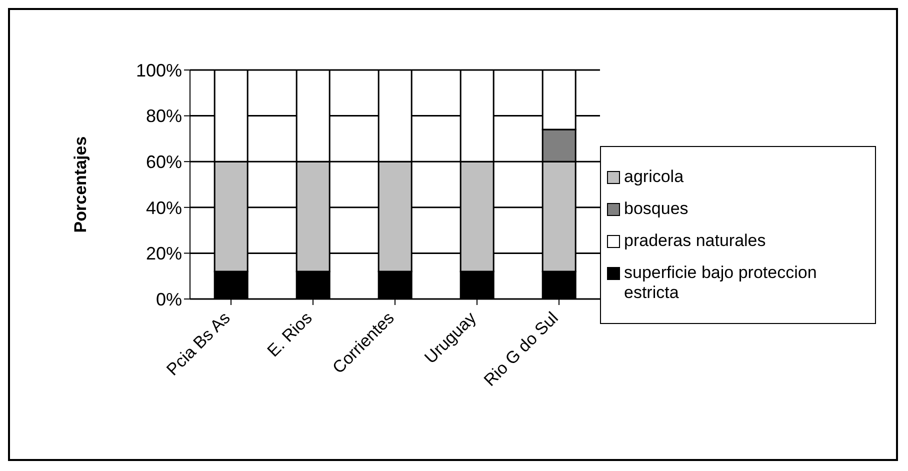 Image resolution: width=908 pixels, height=471 pixels. What do you see at coordinates (656, 208) in the screenshot?
I see `legend-label: bosques` at bounding box center [656, 208].